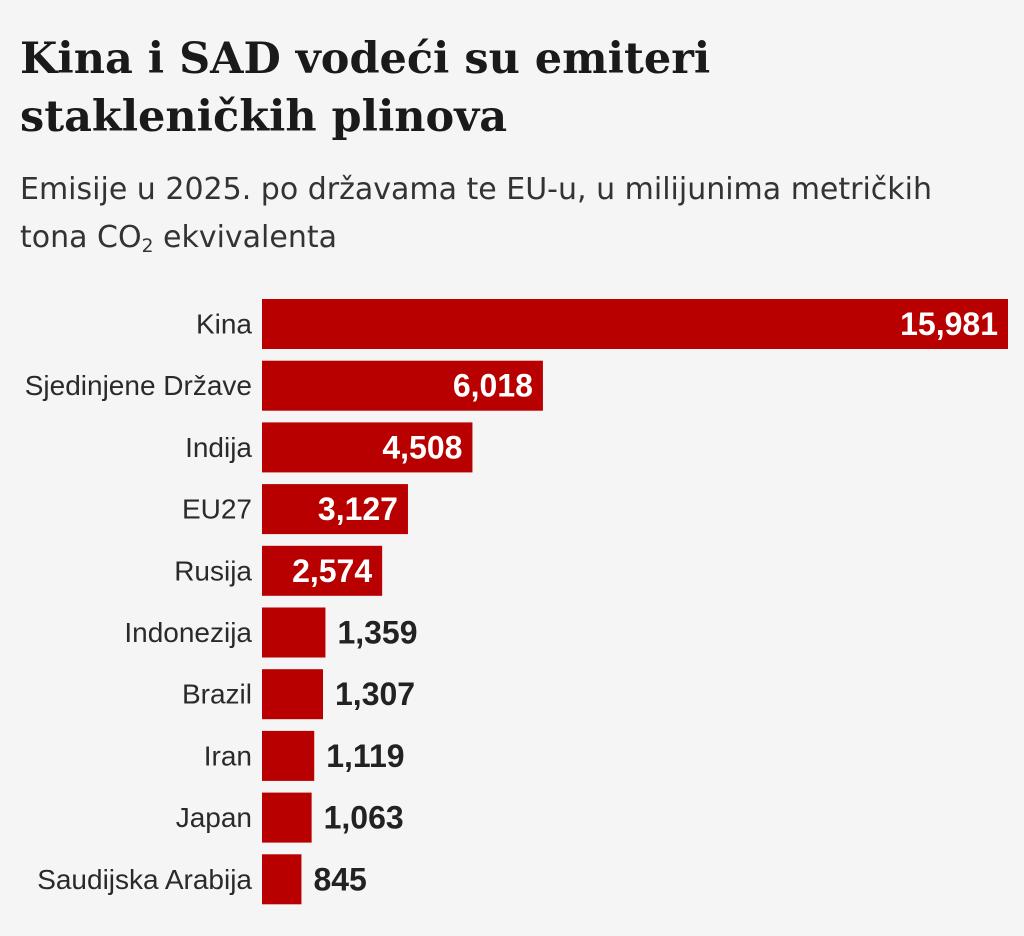 Image resolution: width=1024 pixels, height=936 pixels. I want to click on category-label: EU27, so click(217, 509).